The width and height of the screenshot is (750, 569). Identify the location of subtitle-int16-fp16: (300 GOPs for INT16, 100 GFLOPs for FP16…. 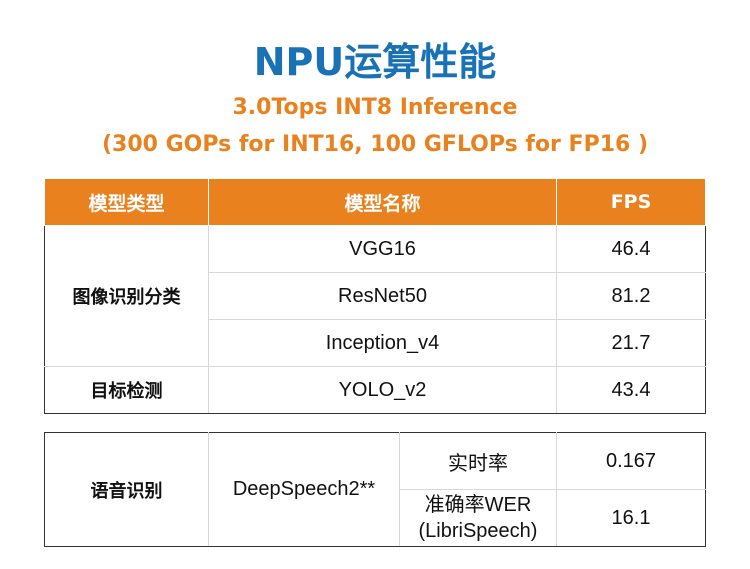
(375, 144).